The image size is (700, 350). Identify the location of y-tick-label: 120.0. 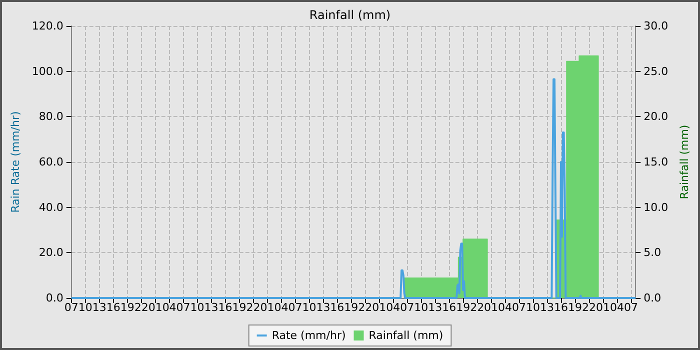
(48, 26).